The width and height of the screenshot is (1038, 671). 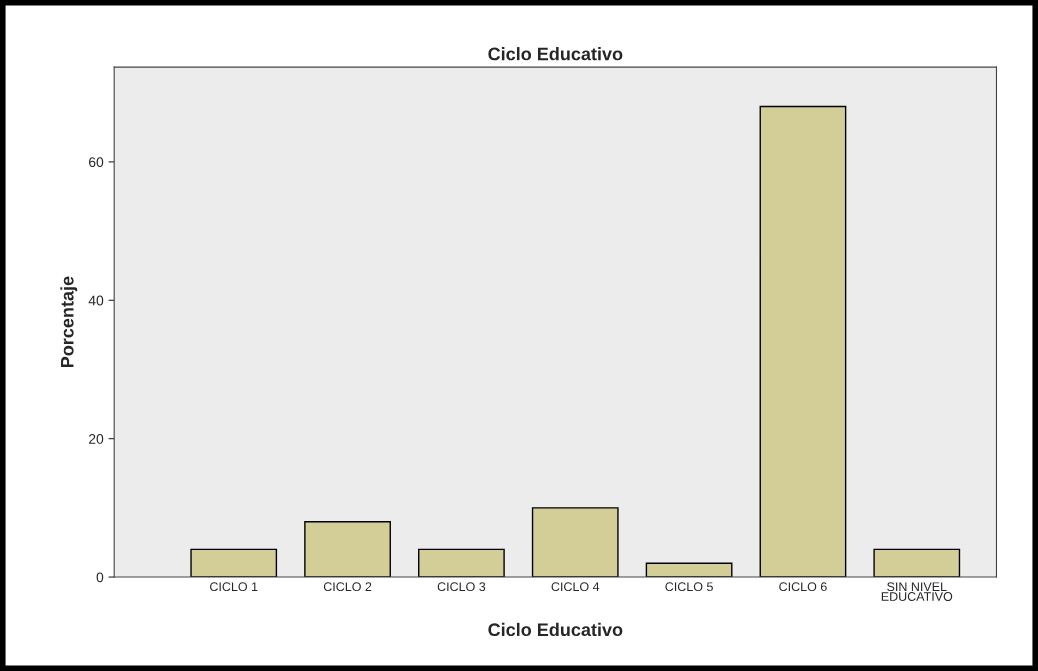 I want to click on y-tick-label: 60, so click(x=96, y=162).